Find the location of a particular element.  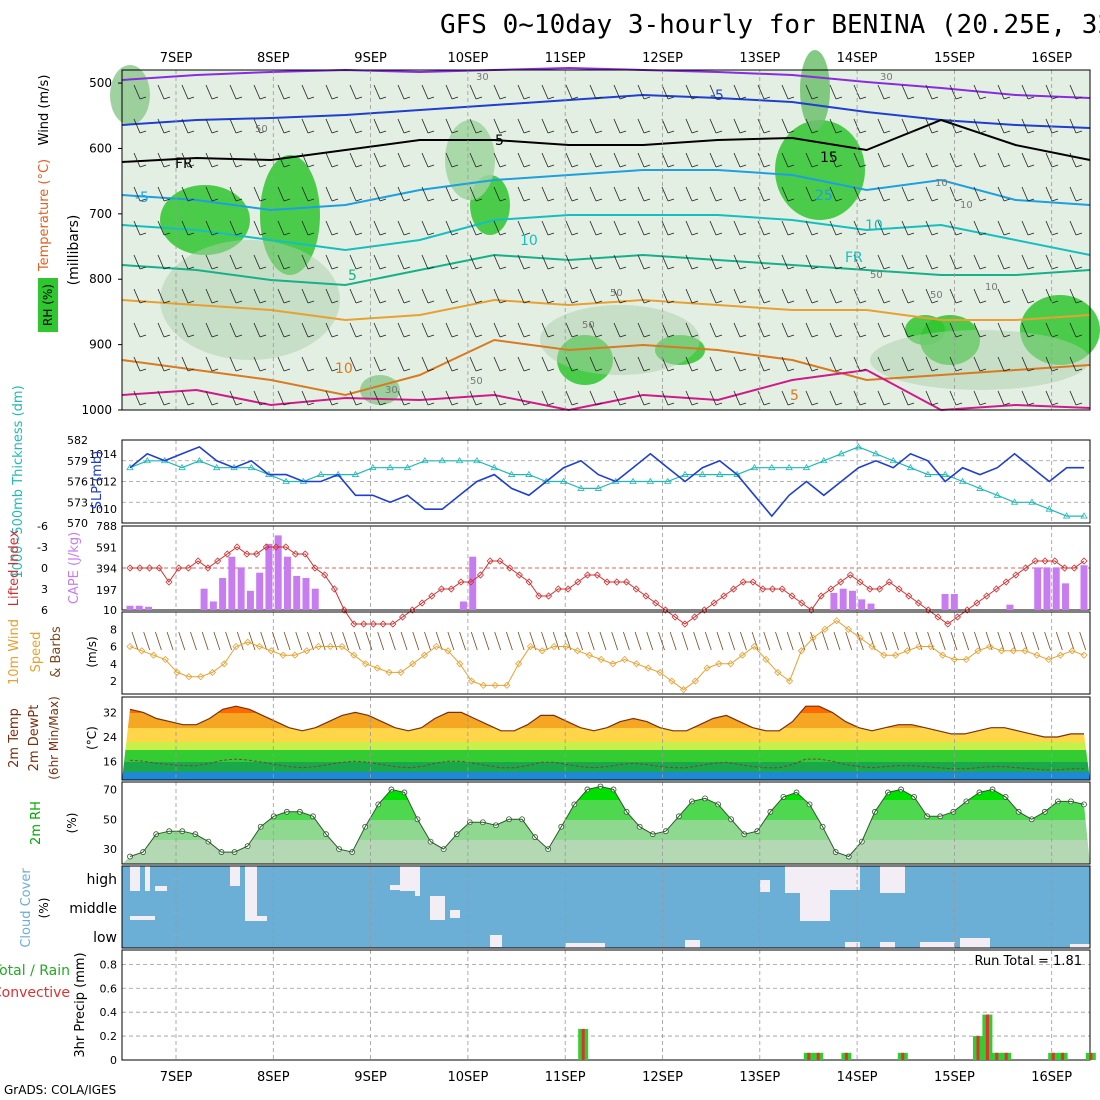

temp-band is located at coordinates (606, 756).